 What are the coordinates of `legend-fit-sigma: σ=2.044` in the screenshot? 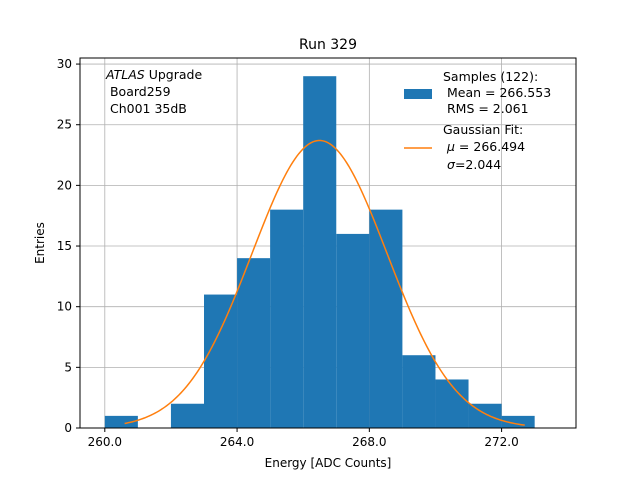 It's located at (474, 164).